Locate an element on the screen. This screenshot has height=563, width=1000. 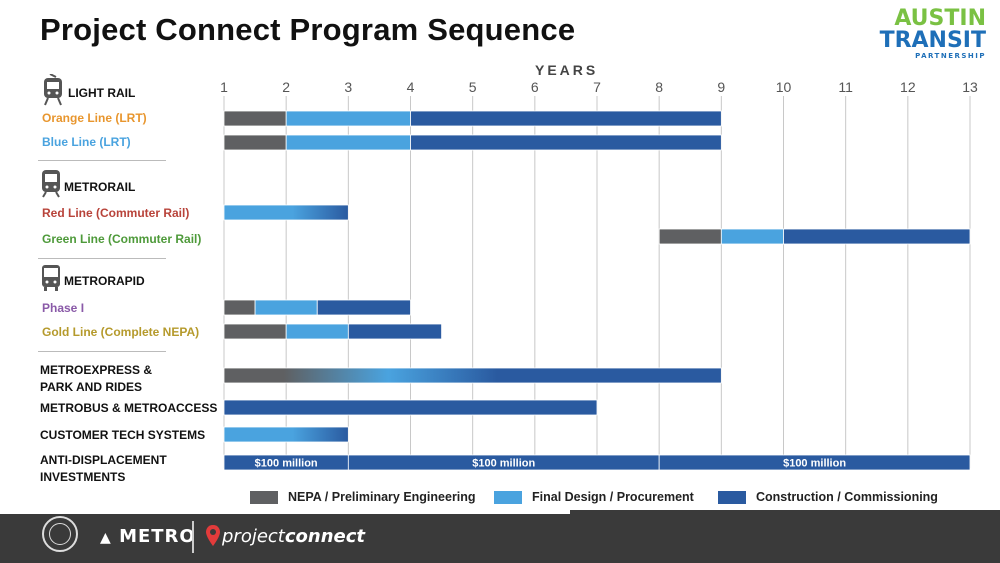
row-label-red-line: Red Line (Commuter Rail) is located at coordinates (116, 213).